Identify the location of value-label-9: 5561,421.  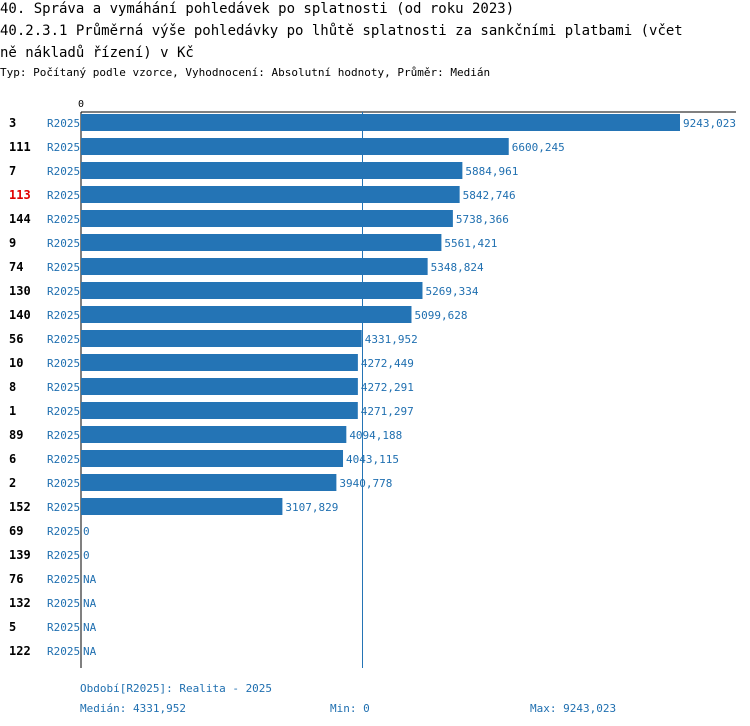
(470, 243).